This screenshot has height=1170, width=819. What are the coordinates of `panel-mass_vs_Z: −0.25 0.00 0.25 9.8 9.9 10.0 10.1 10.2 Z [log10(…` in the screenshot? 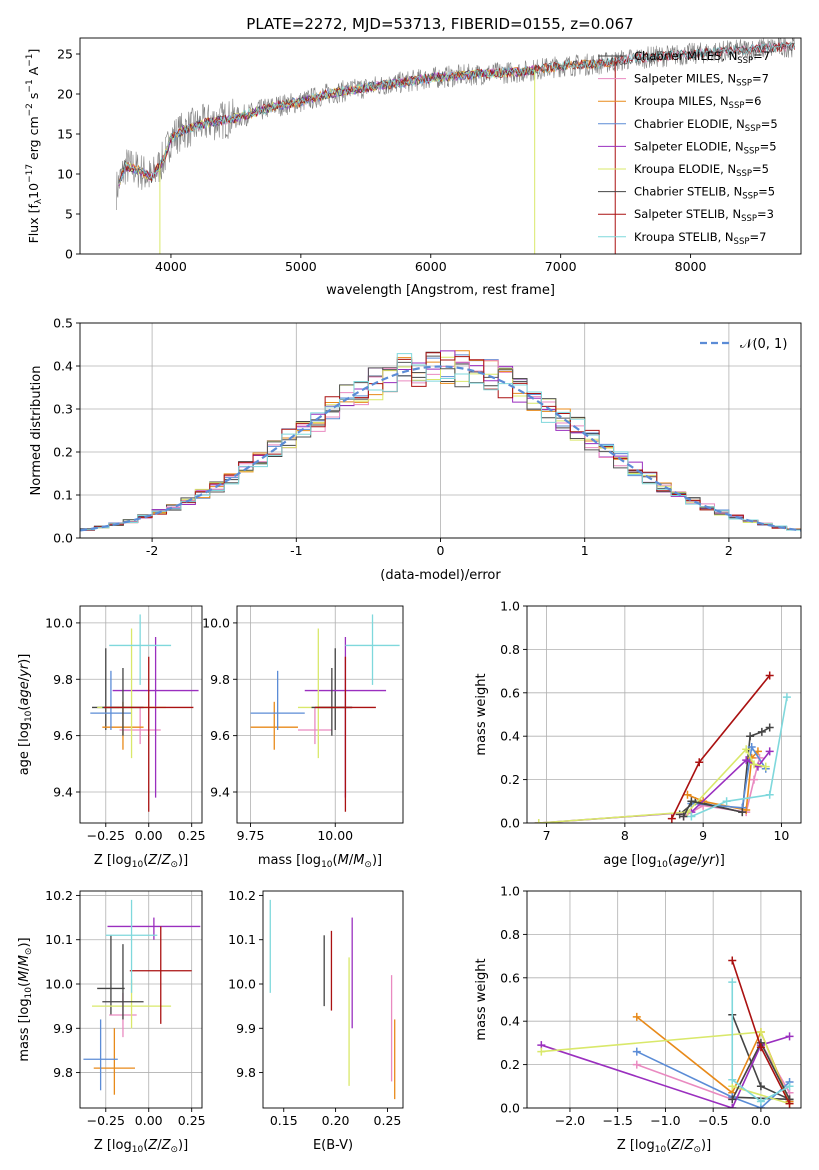 It's located at (111, 1021).